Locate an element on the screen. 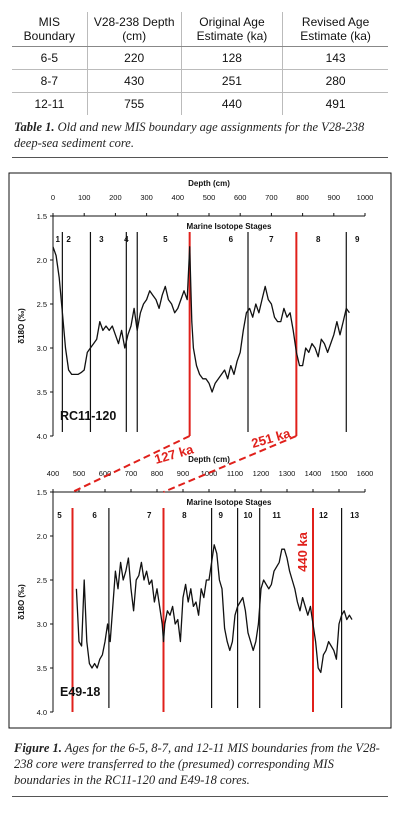 The width and height of the screenshot is (400, 822). table-cell: 440 is located at coordinates (231, 103).